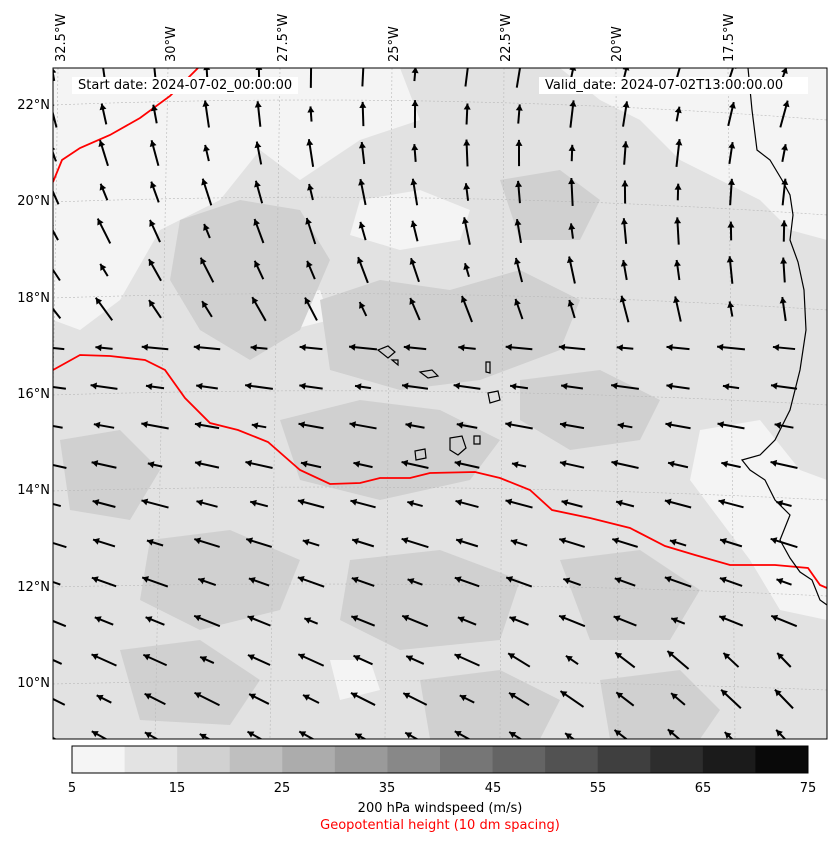 Image resolution: width=837 pixels, height=843 pixels. What do you see at coordinates (440, 808) in the screenshot?
I see `colorbar-label: 200 hPa windspeed (m/s)` at bounding box center [440, 808].